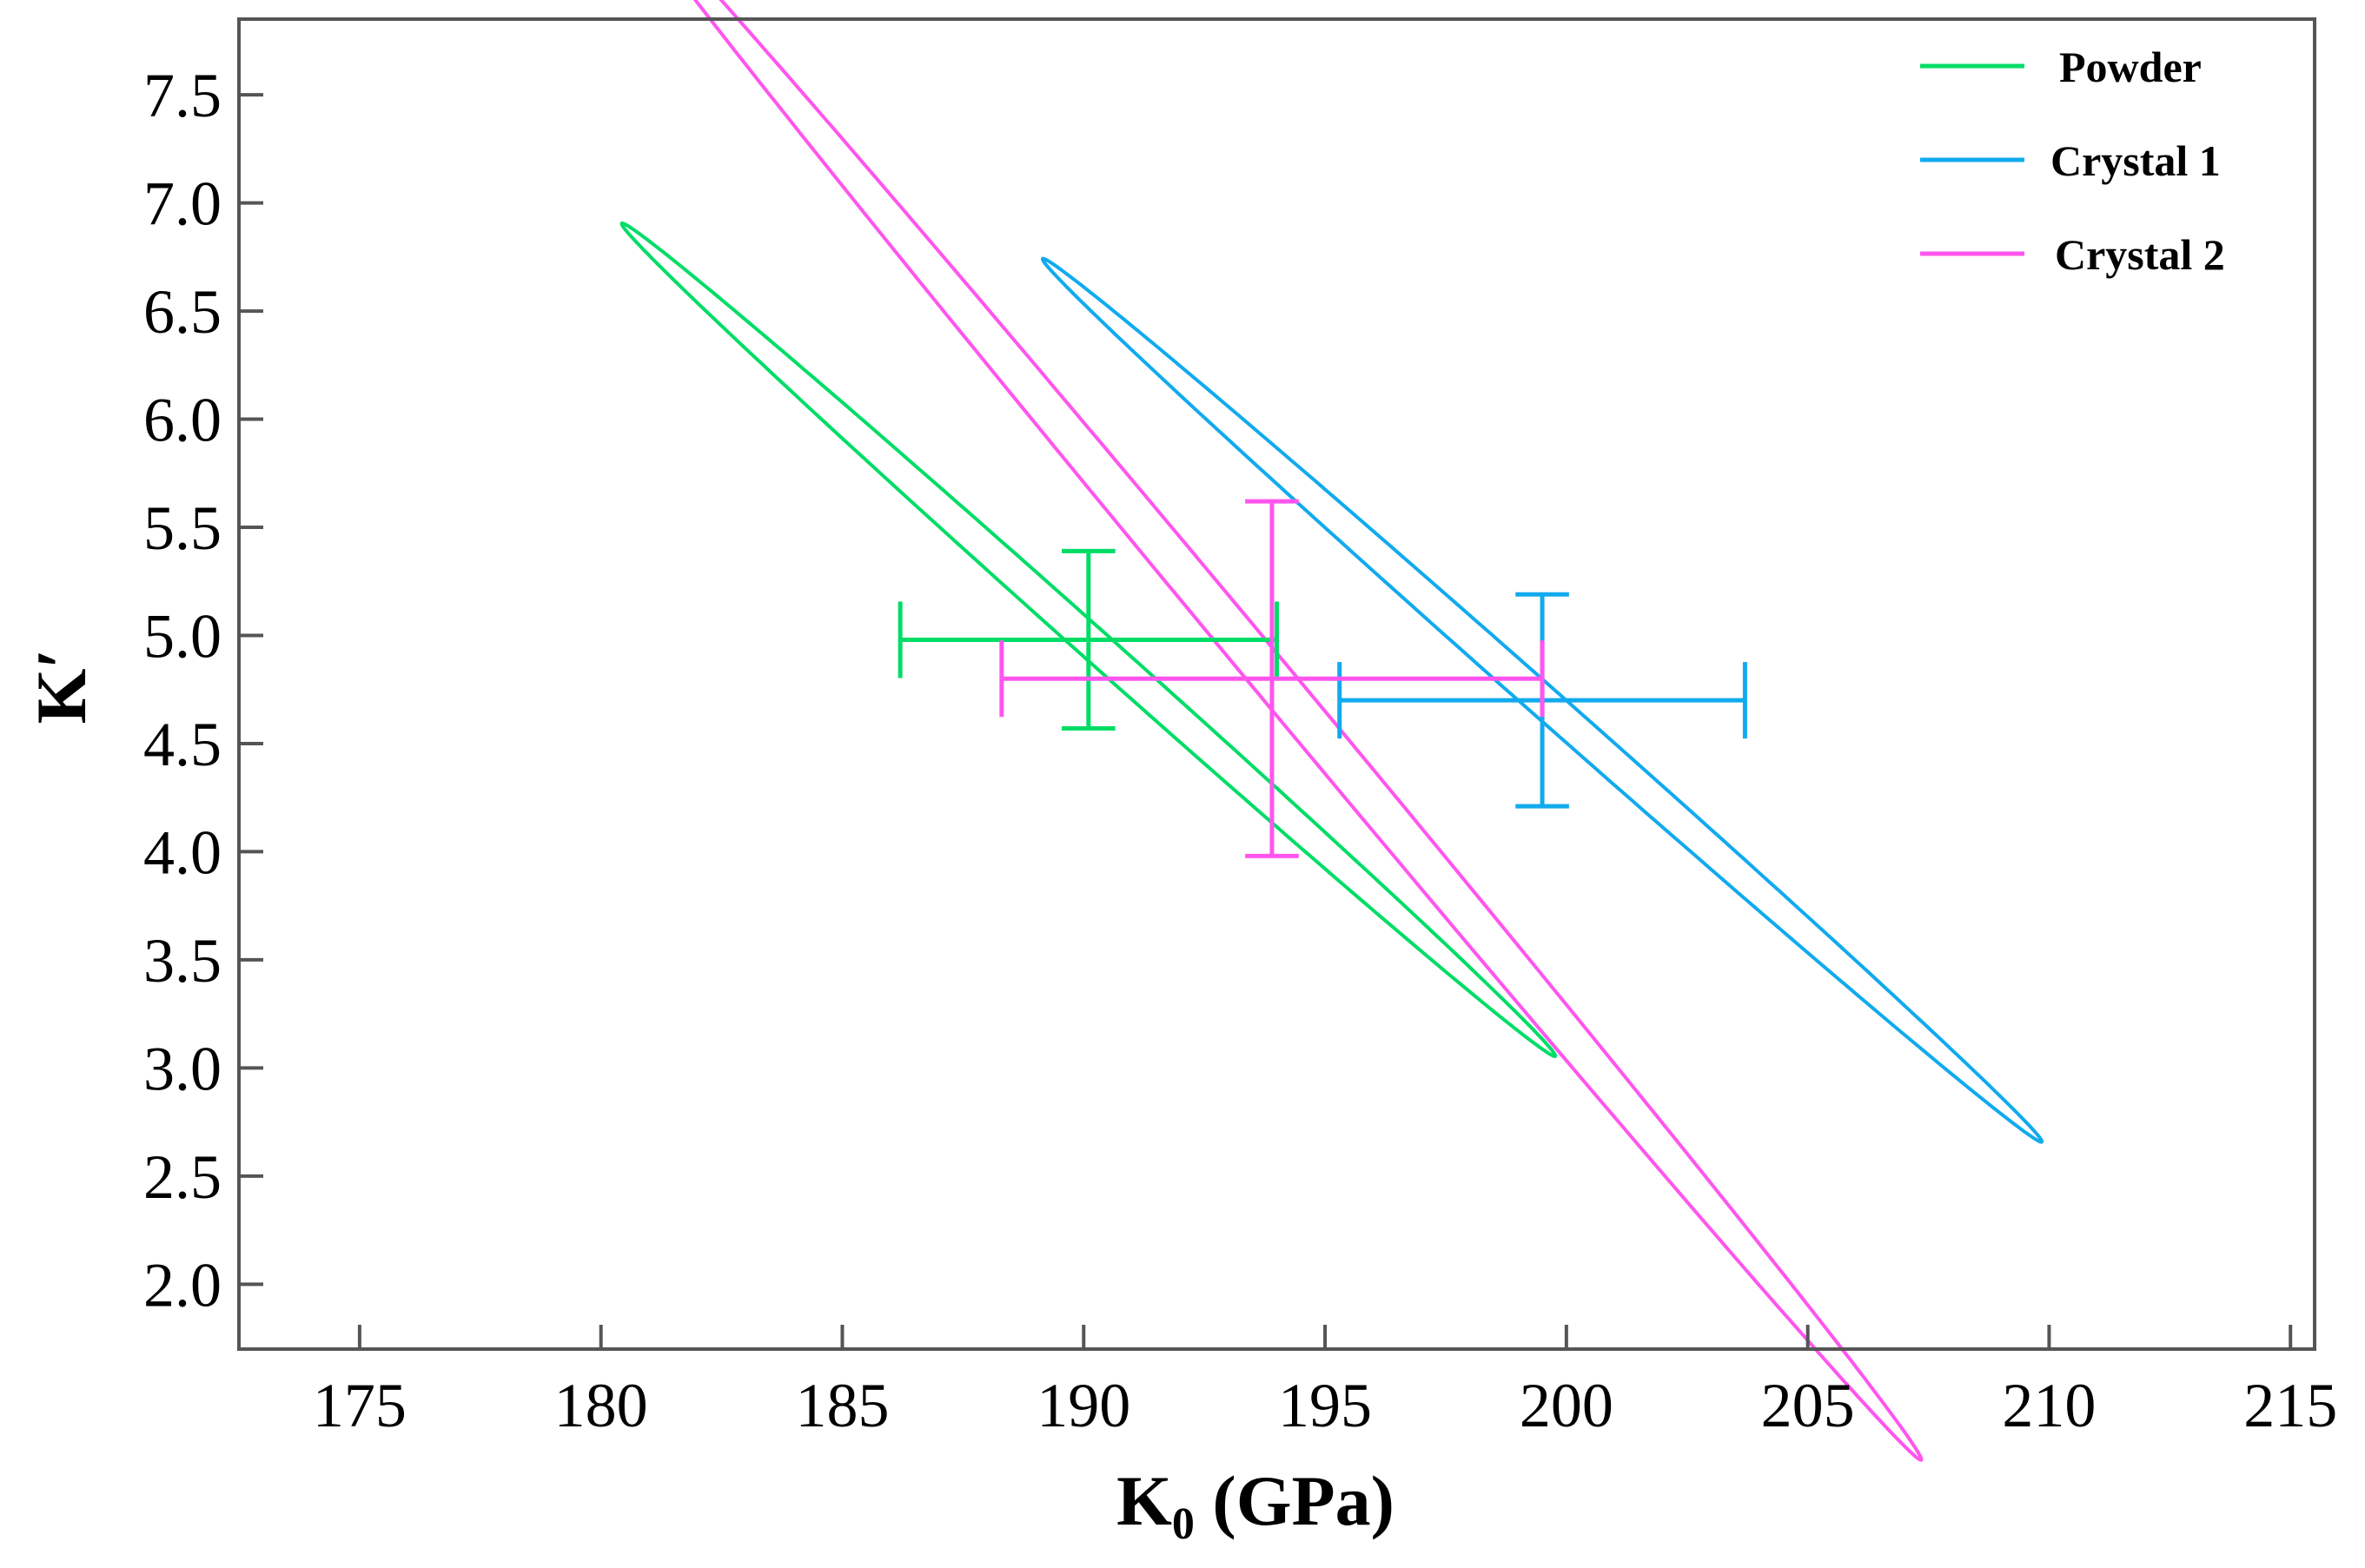 The height and width of the screenshot is (1568, 2365). Describe the element at coordinates (182, 1068) in the screenshot. I see `y-tick-label: 3.0` at that location.